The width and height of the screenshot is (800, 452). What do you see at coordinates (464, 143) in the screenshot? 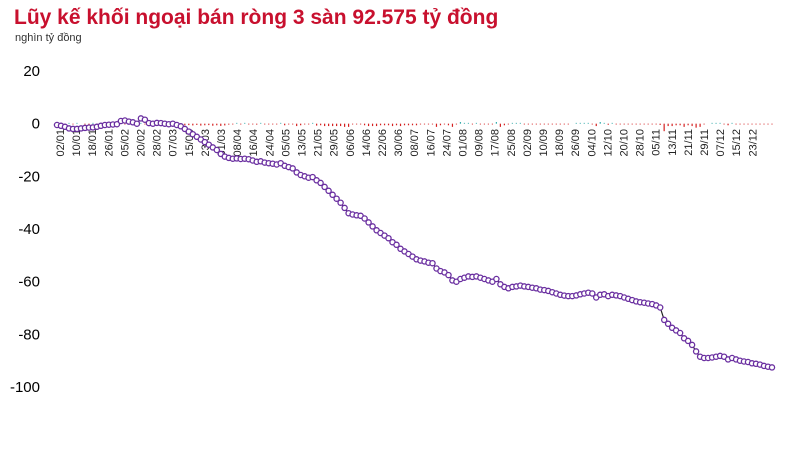
I see `x-tick-label: 01/08` at bounding box center [464, 143].